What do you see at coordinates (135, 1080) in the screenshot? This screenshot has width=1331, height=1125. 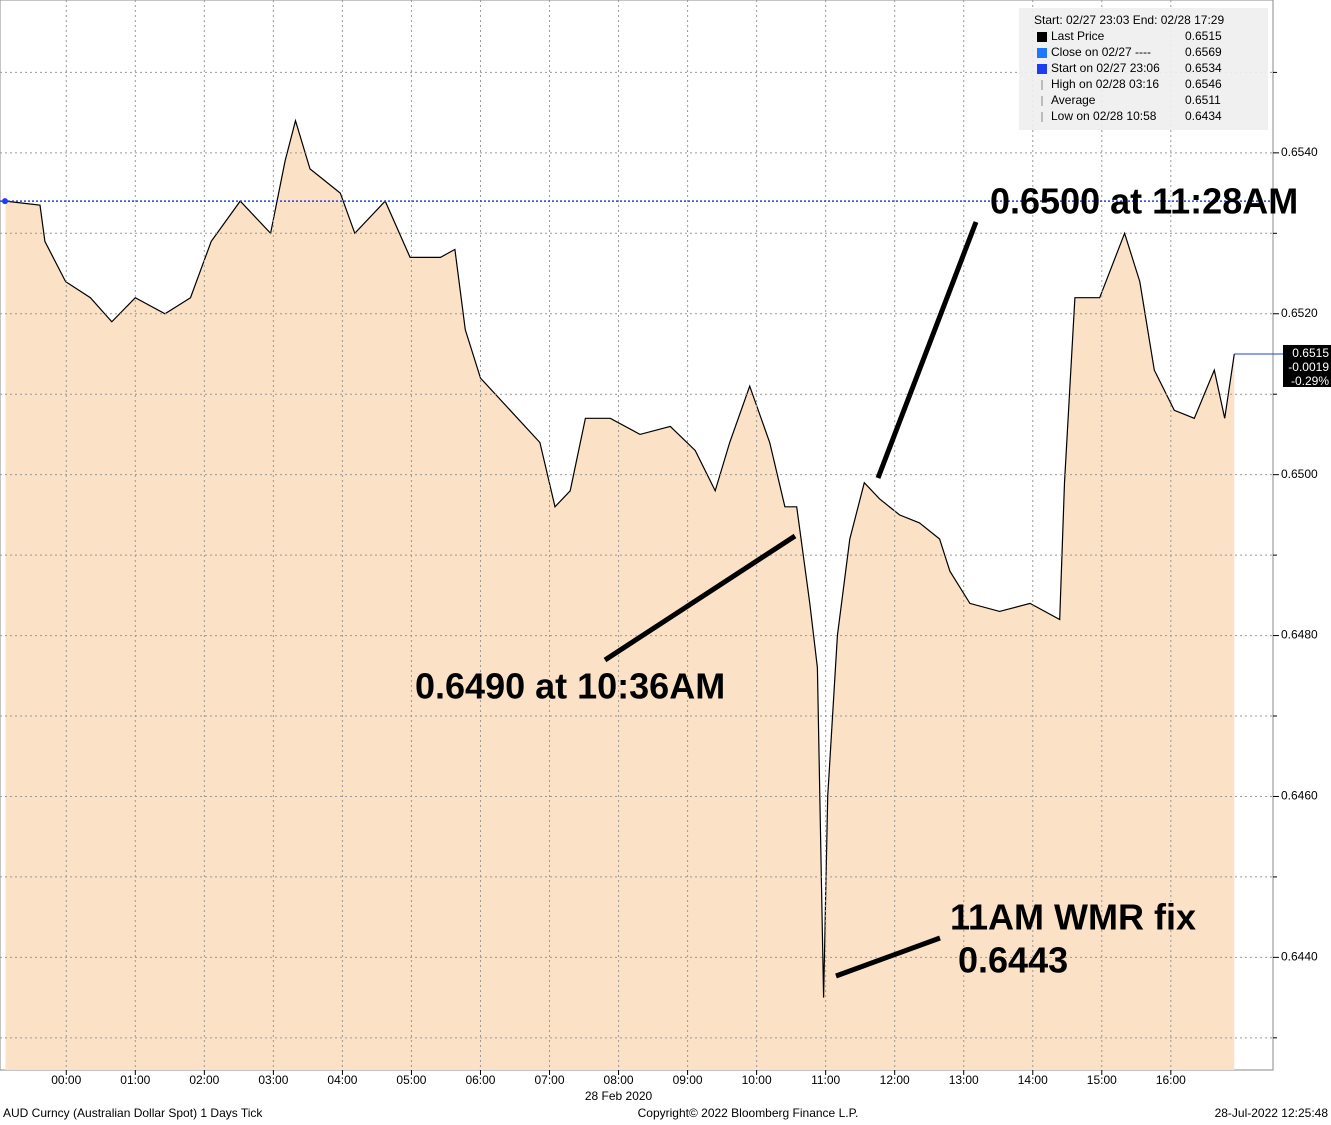 I see `x-tick-label: 01:00` at bounding box center [135, 1080].